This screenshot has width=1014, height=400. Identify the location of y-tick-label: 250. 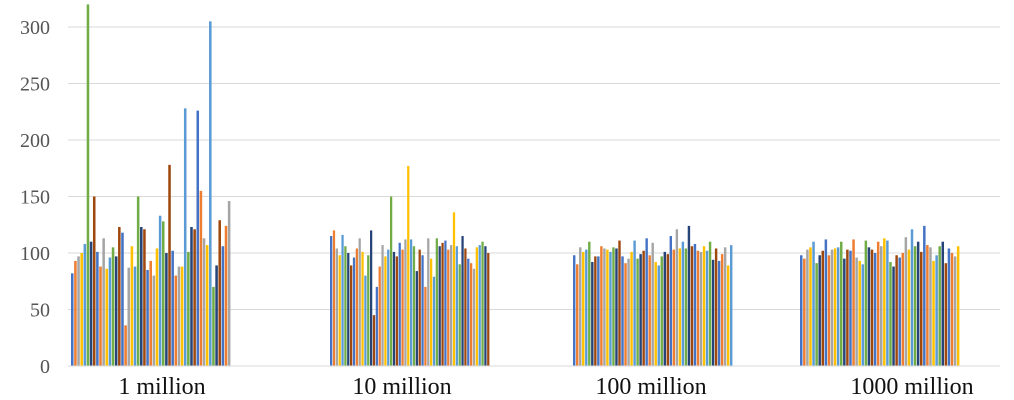
(35, 85).